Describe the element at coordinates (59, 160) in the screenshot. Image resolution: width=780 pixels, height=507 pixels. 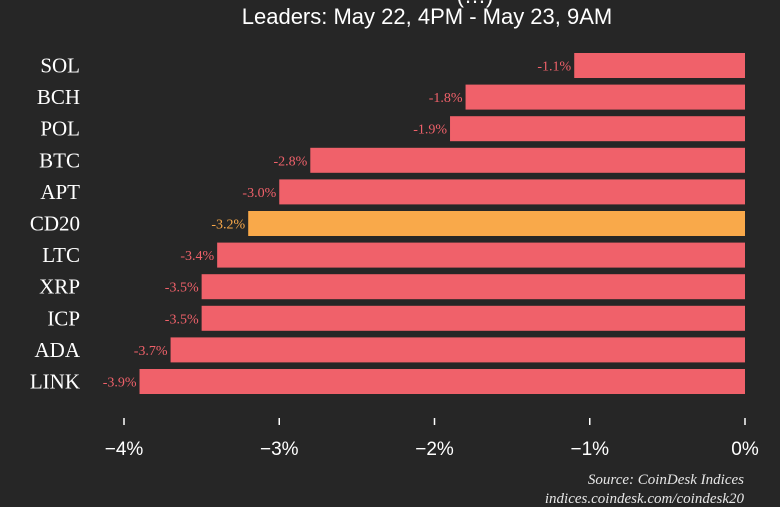
I see `category-label-btc: BTC` at that location.